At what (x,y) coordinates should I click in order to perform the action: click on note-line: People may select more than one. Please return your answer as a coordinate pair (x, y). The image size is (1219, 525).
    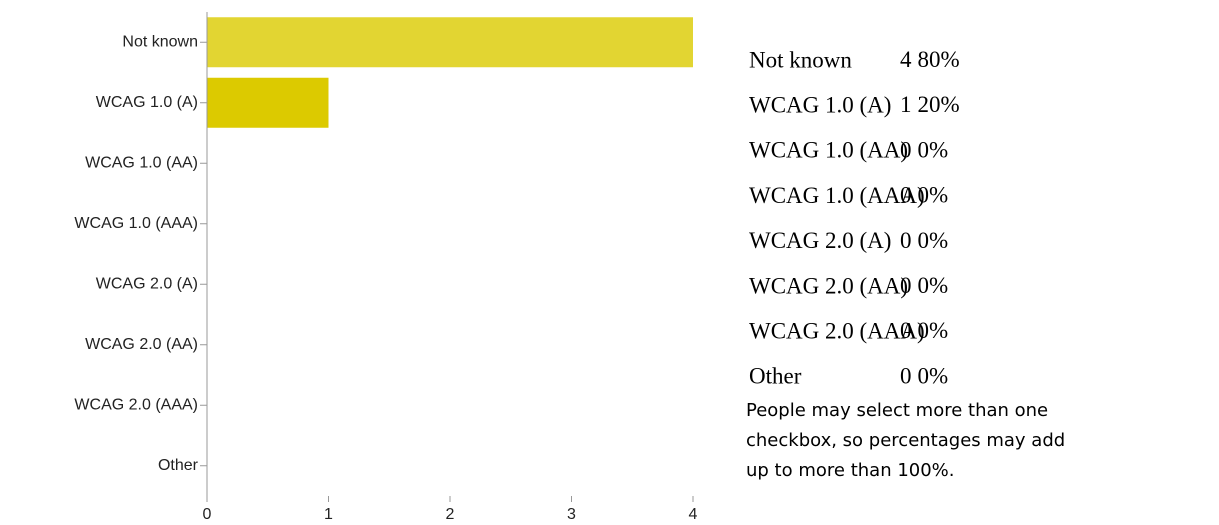
    Looking at the image, I should click on (897, 410).